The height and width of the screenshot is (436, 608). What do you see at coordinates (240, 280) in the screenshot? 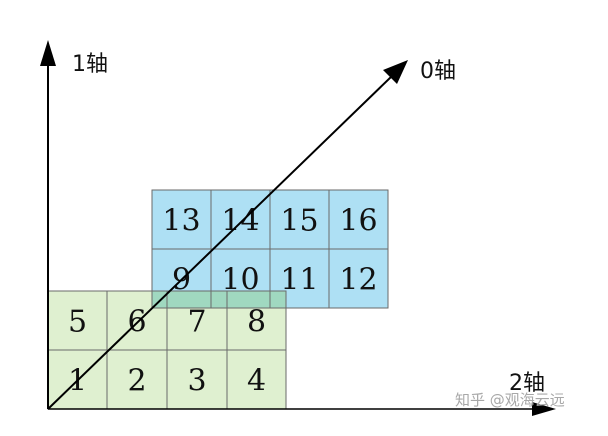
I see `cell-10: 10` at bounding box center [240, 280].